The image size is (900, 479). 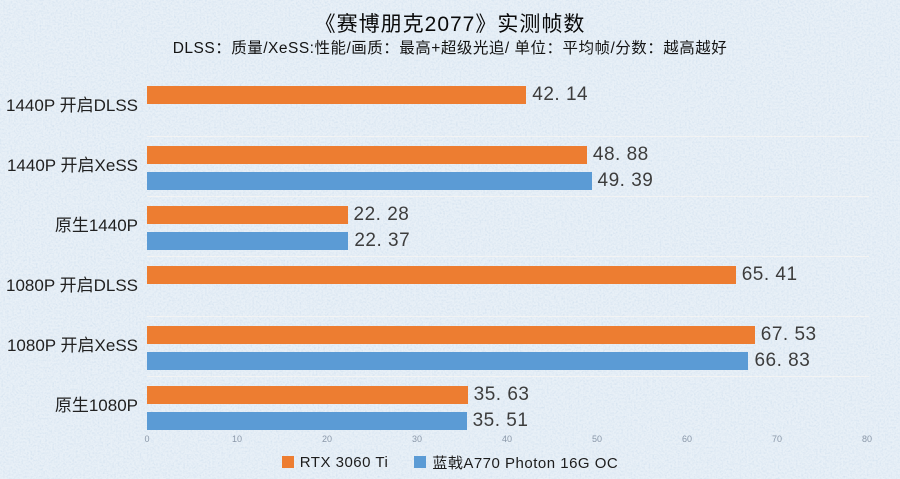 I want to click on x-tick-label: 10, so click(x=236, y=439).